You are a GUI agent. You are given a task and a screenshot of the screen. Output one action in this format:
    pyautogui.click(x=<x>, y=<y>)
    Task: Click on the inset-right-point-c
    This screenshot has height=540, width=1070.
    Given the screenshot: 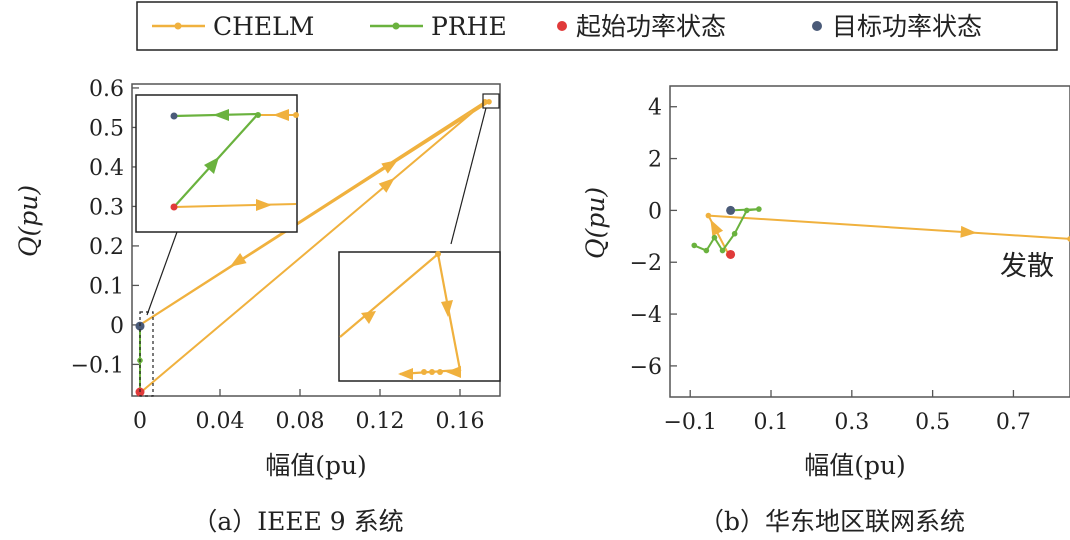 What is the action you would take?
    pyautogui.click(x=440, y=372)
    